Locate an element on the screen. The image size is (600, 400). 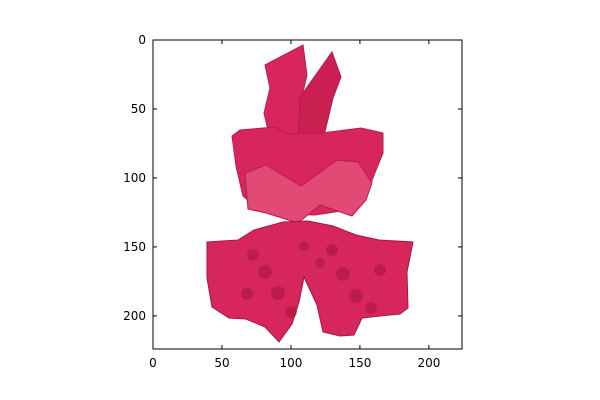
x-tick-label: 200 is located at coordinates (428, 363).